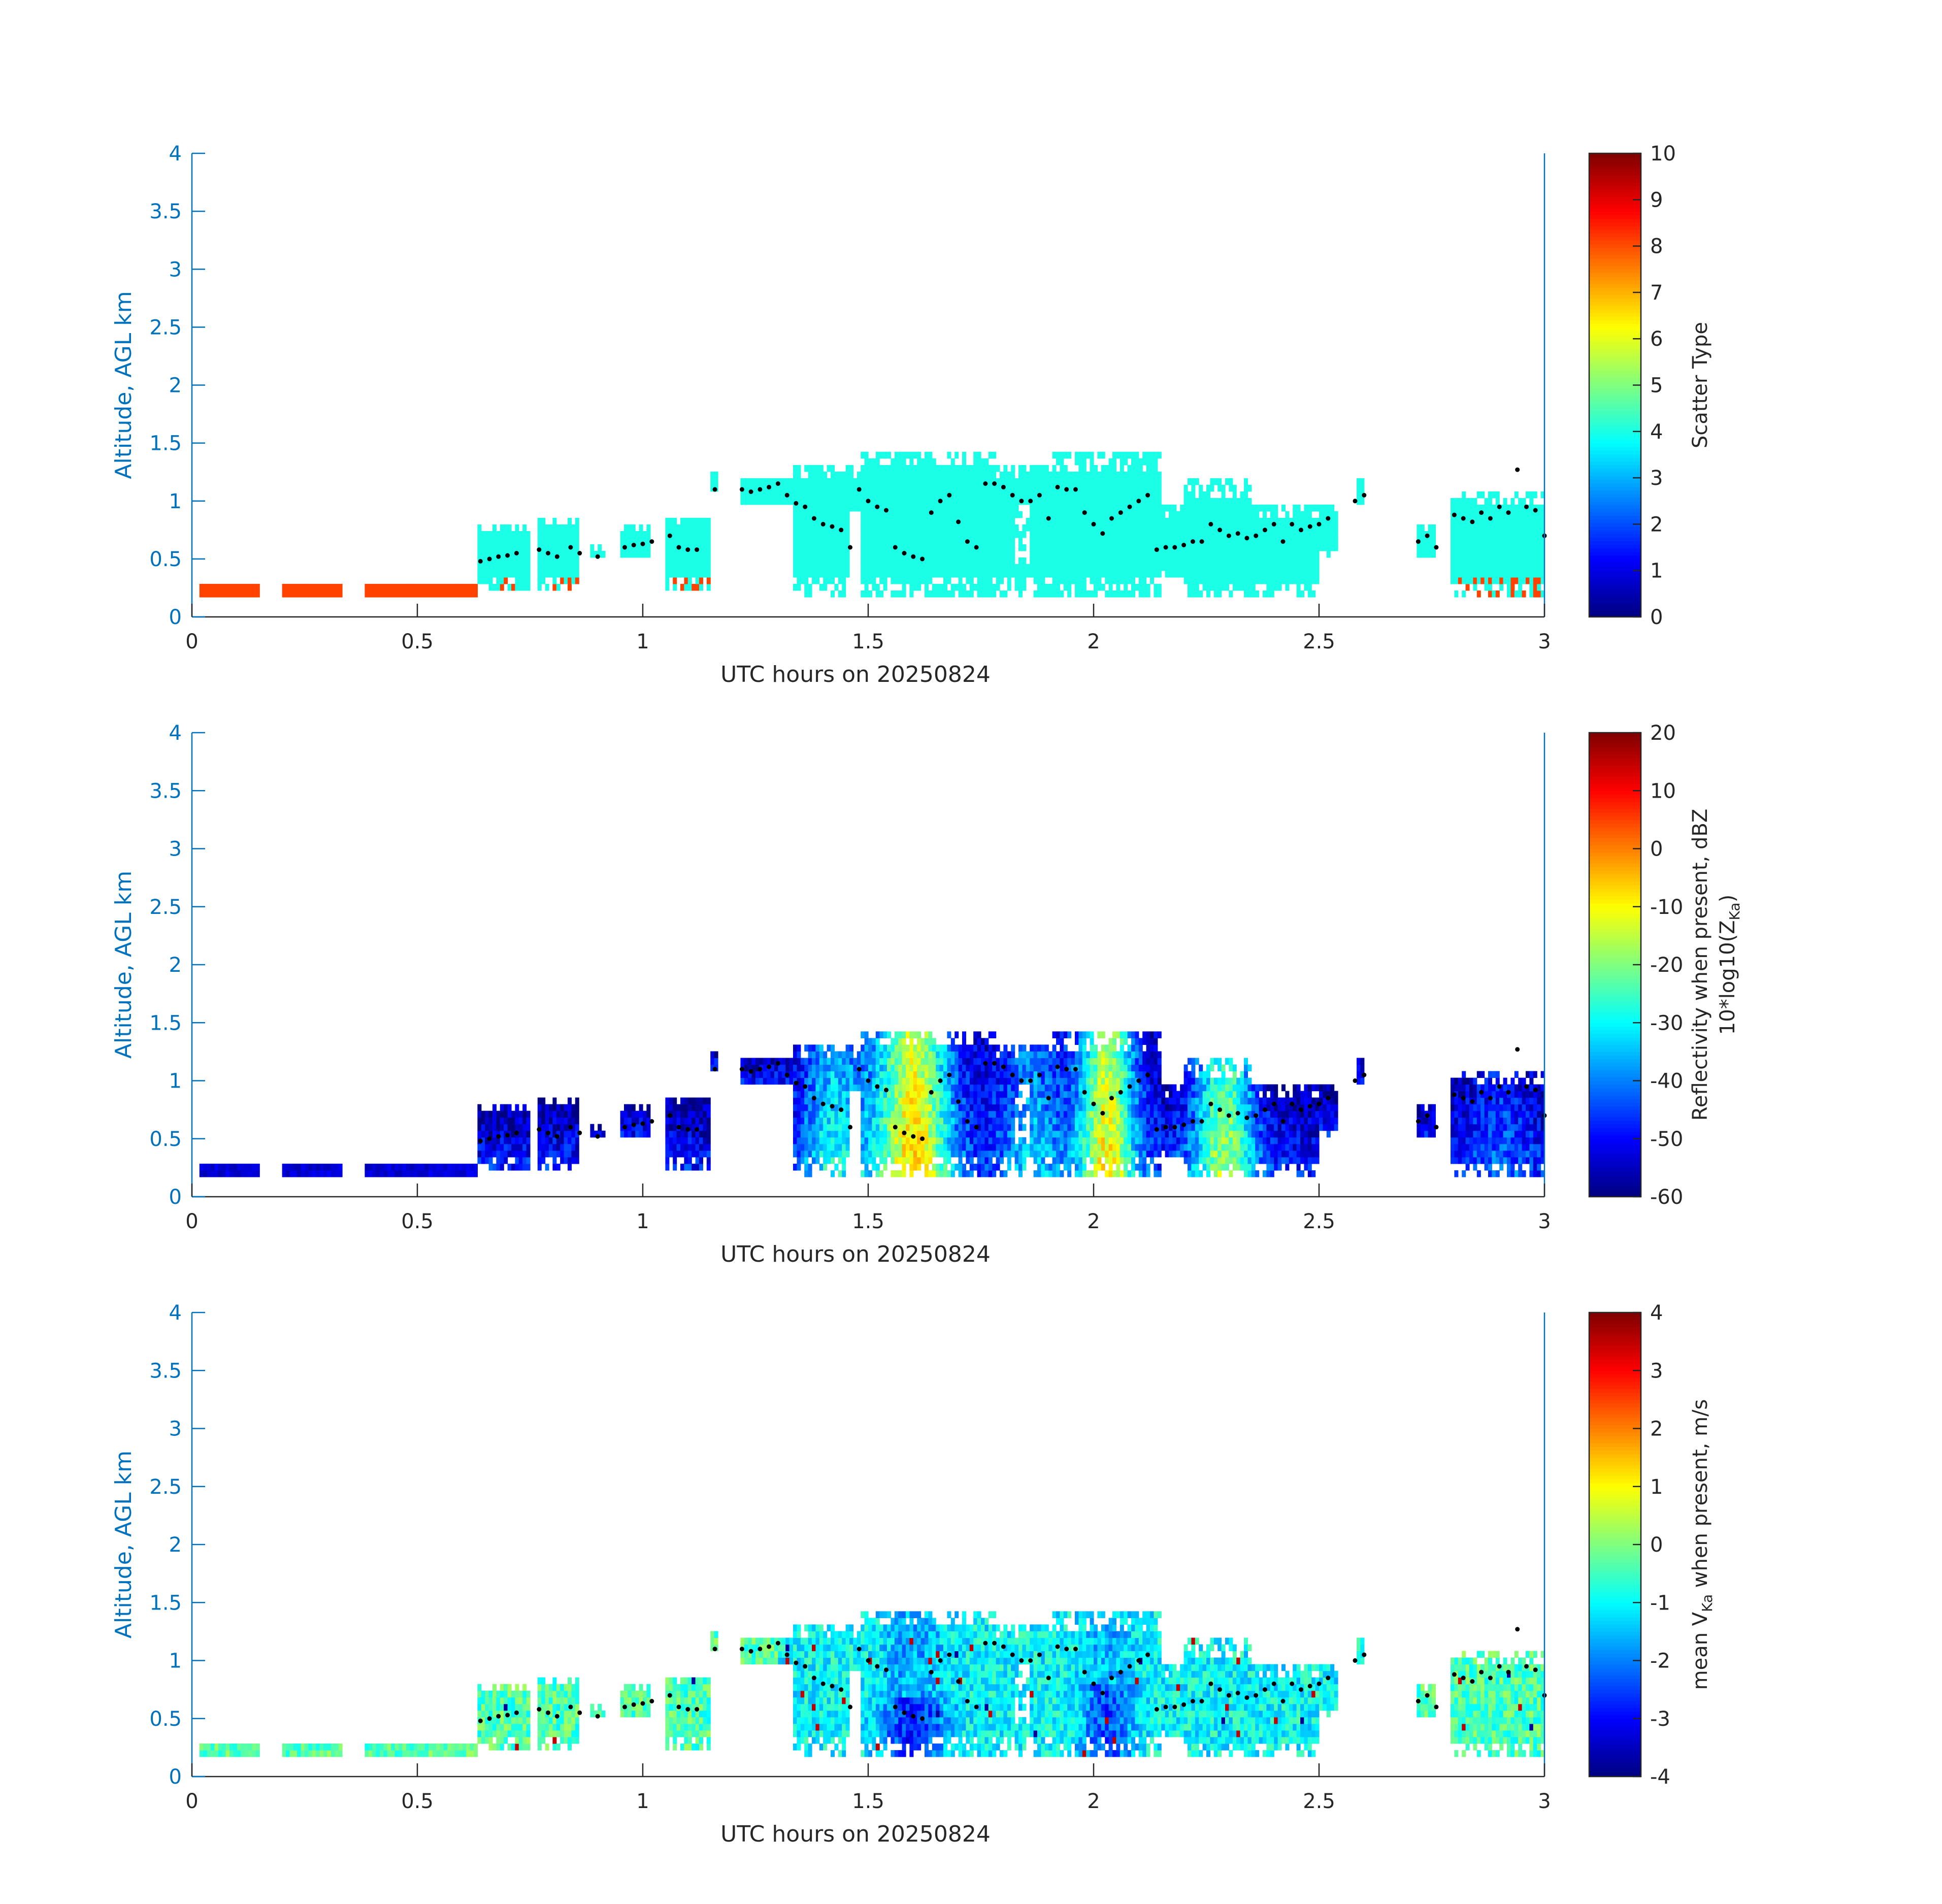  Describe the element at coordinates (498, 556) in the screenshot. I see `cloud-base-point` at that location.